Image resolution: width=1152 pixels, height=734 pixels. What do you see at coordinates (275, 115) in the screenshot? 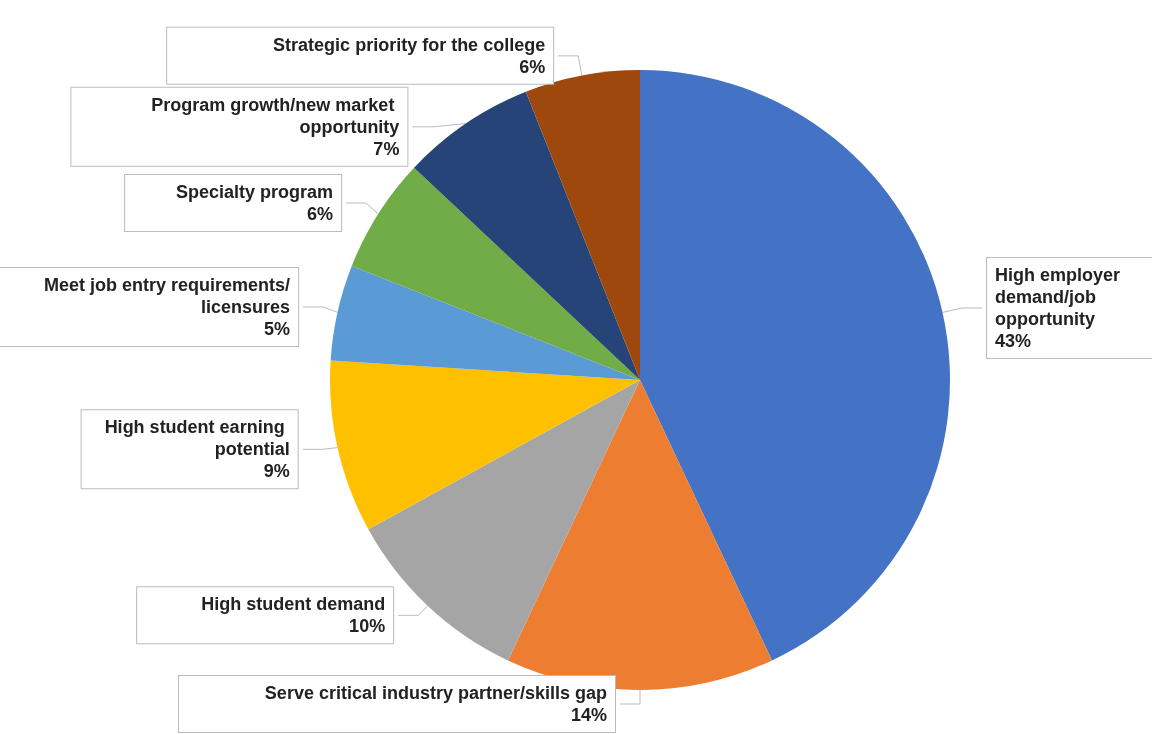
I see `slice-label: Program growth/new market opportunity` at bounding box center [275, 115].